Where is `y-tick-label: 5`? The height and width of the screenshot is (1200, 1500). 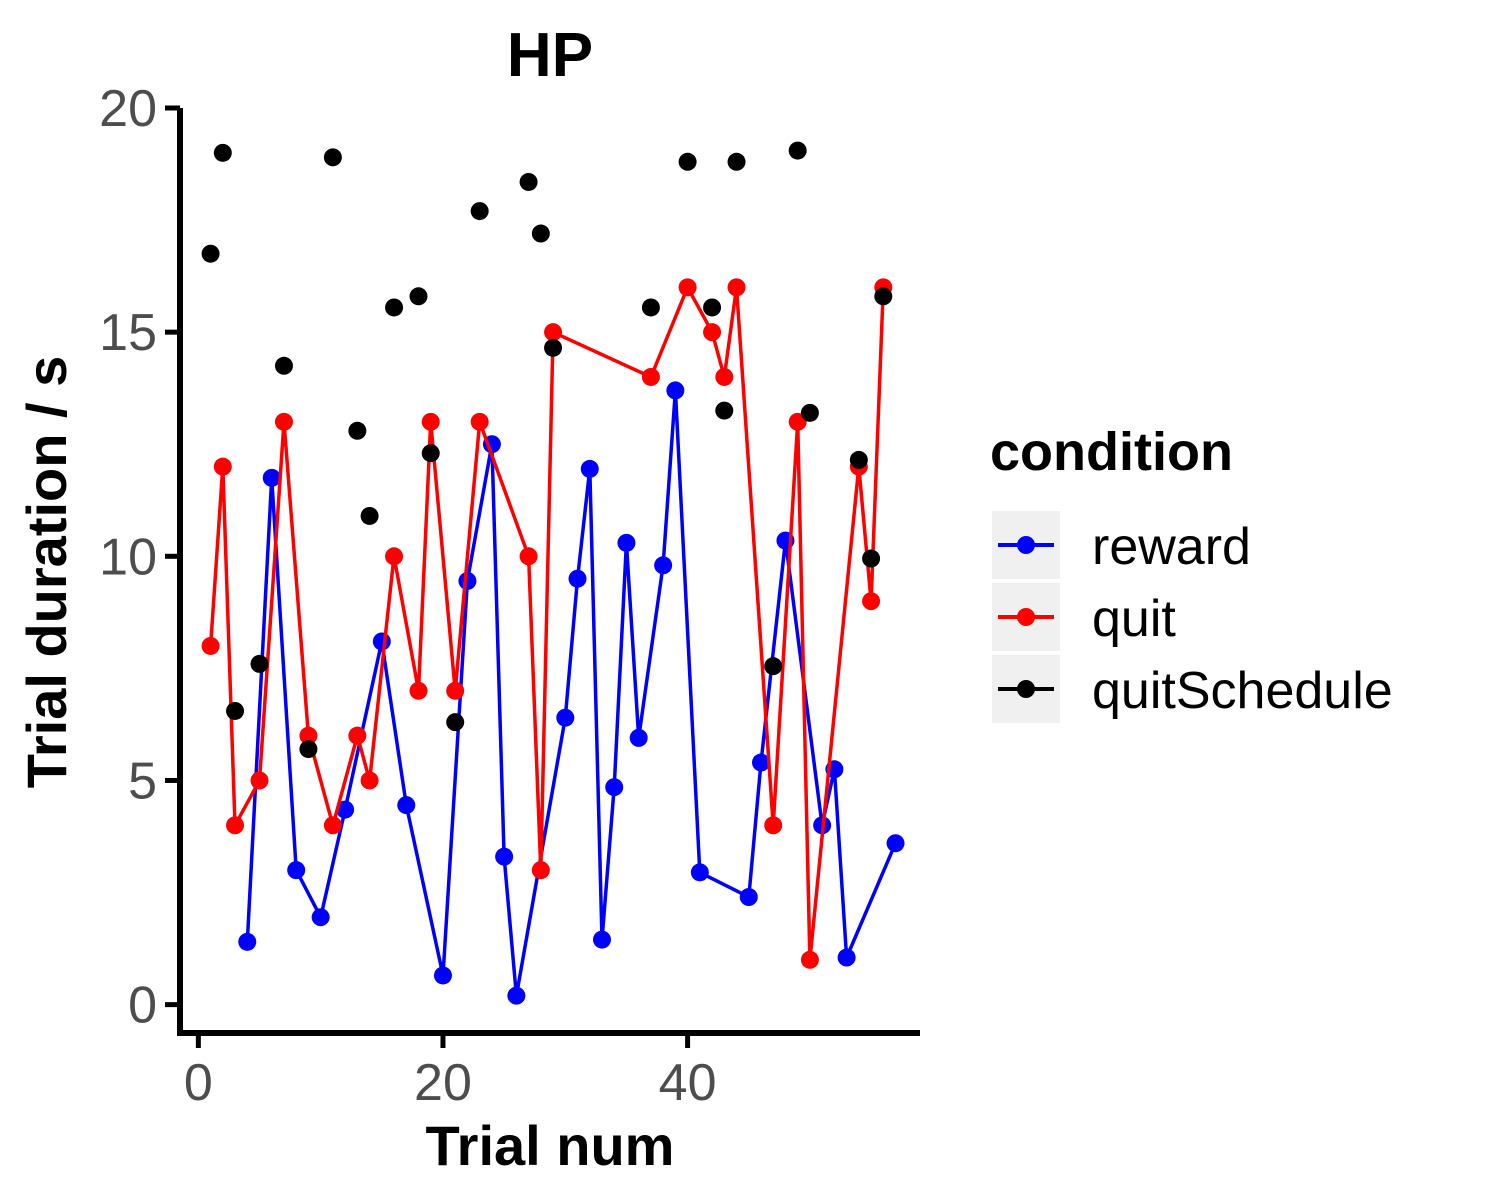 y-tick-label: 5 is located at coordinates (142, 781).